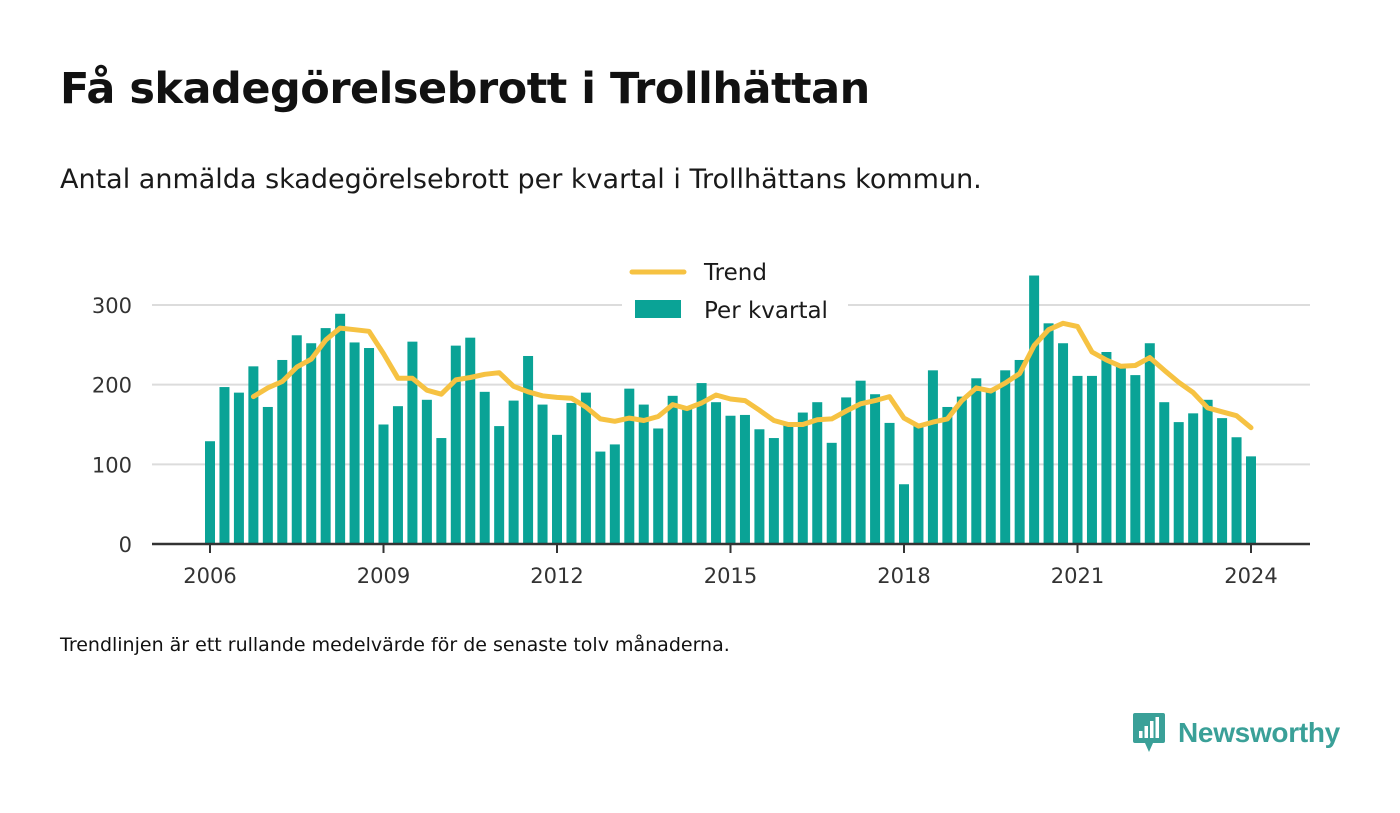 Image resolution: width=1400 pixels, height=813 pixels. I want to click on brand: Newsworthy, so click(1236, 733).